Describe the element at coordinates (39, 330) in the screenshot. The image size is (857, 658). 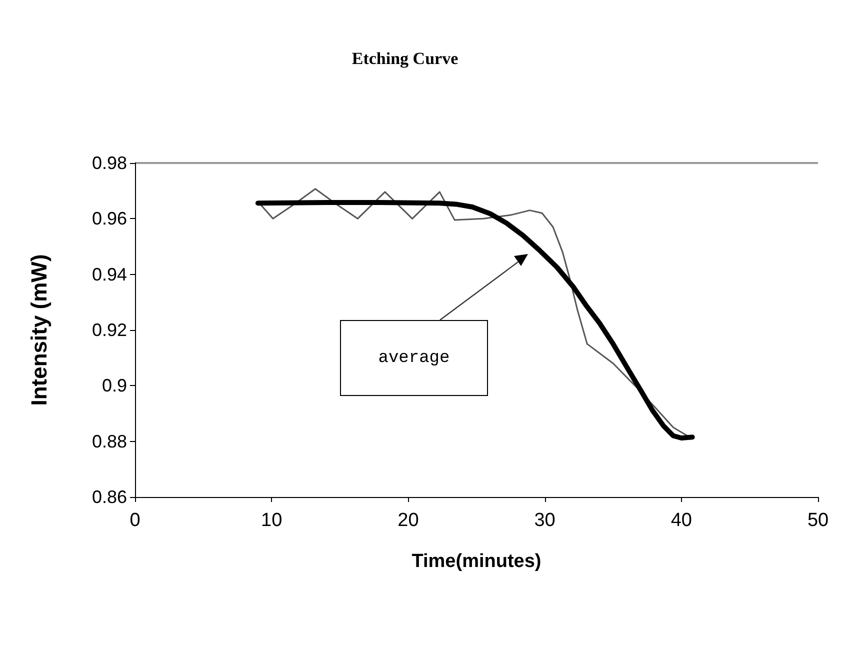
I see `y-axis-title: Intensity (mW)` at that location.